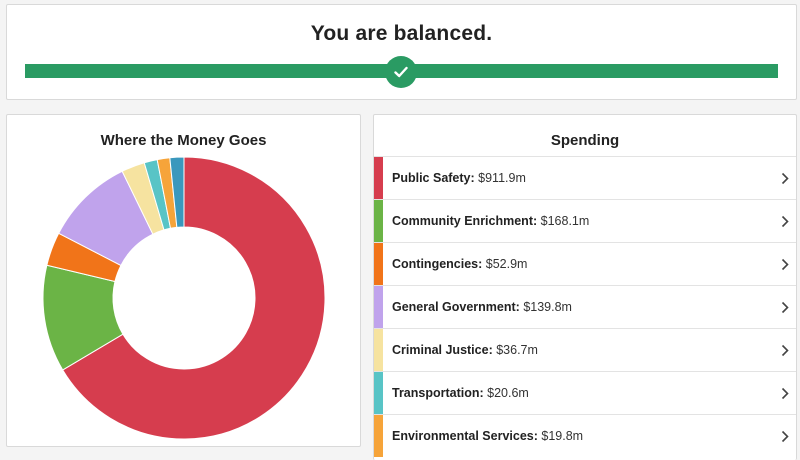 Image resolution: width=800 pixels, height=460 pixels. I want to click on category-name: Transportation:, so click(438, 393).